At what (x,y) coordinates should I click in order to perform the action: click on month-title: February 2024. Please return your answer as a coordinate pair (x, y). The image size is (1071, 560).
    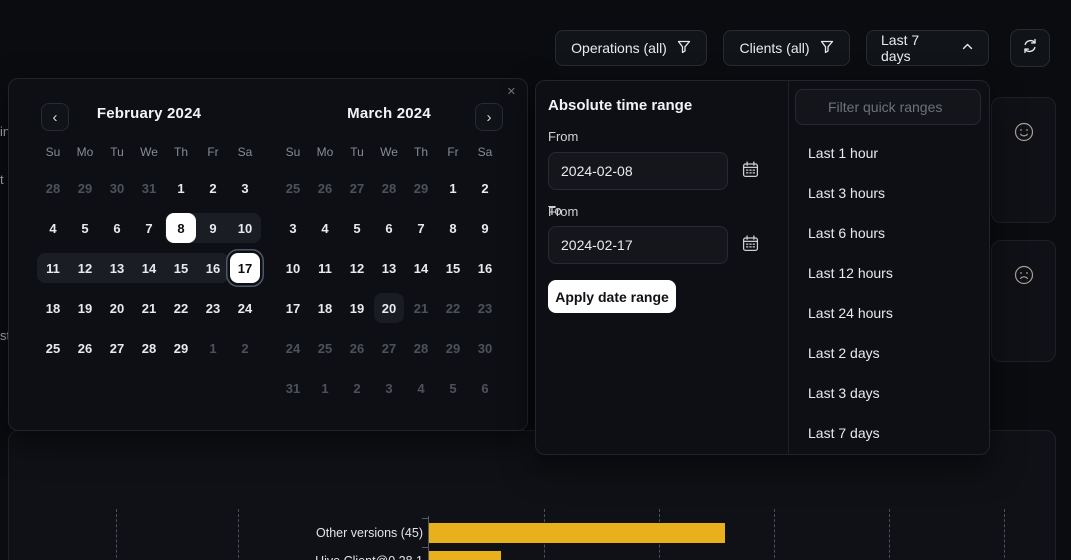
    Looking at the image, I should click on (149, 113).